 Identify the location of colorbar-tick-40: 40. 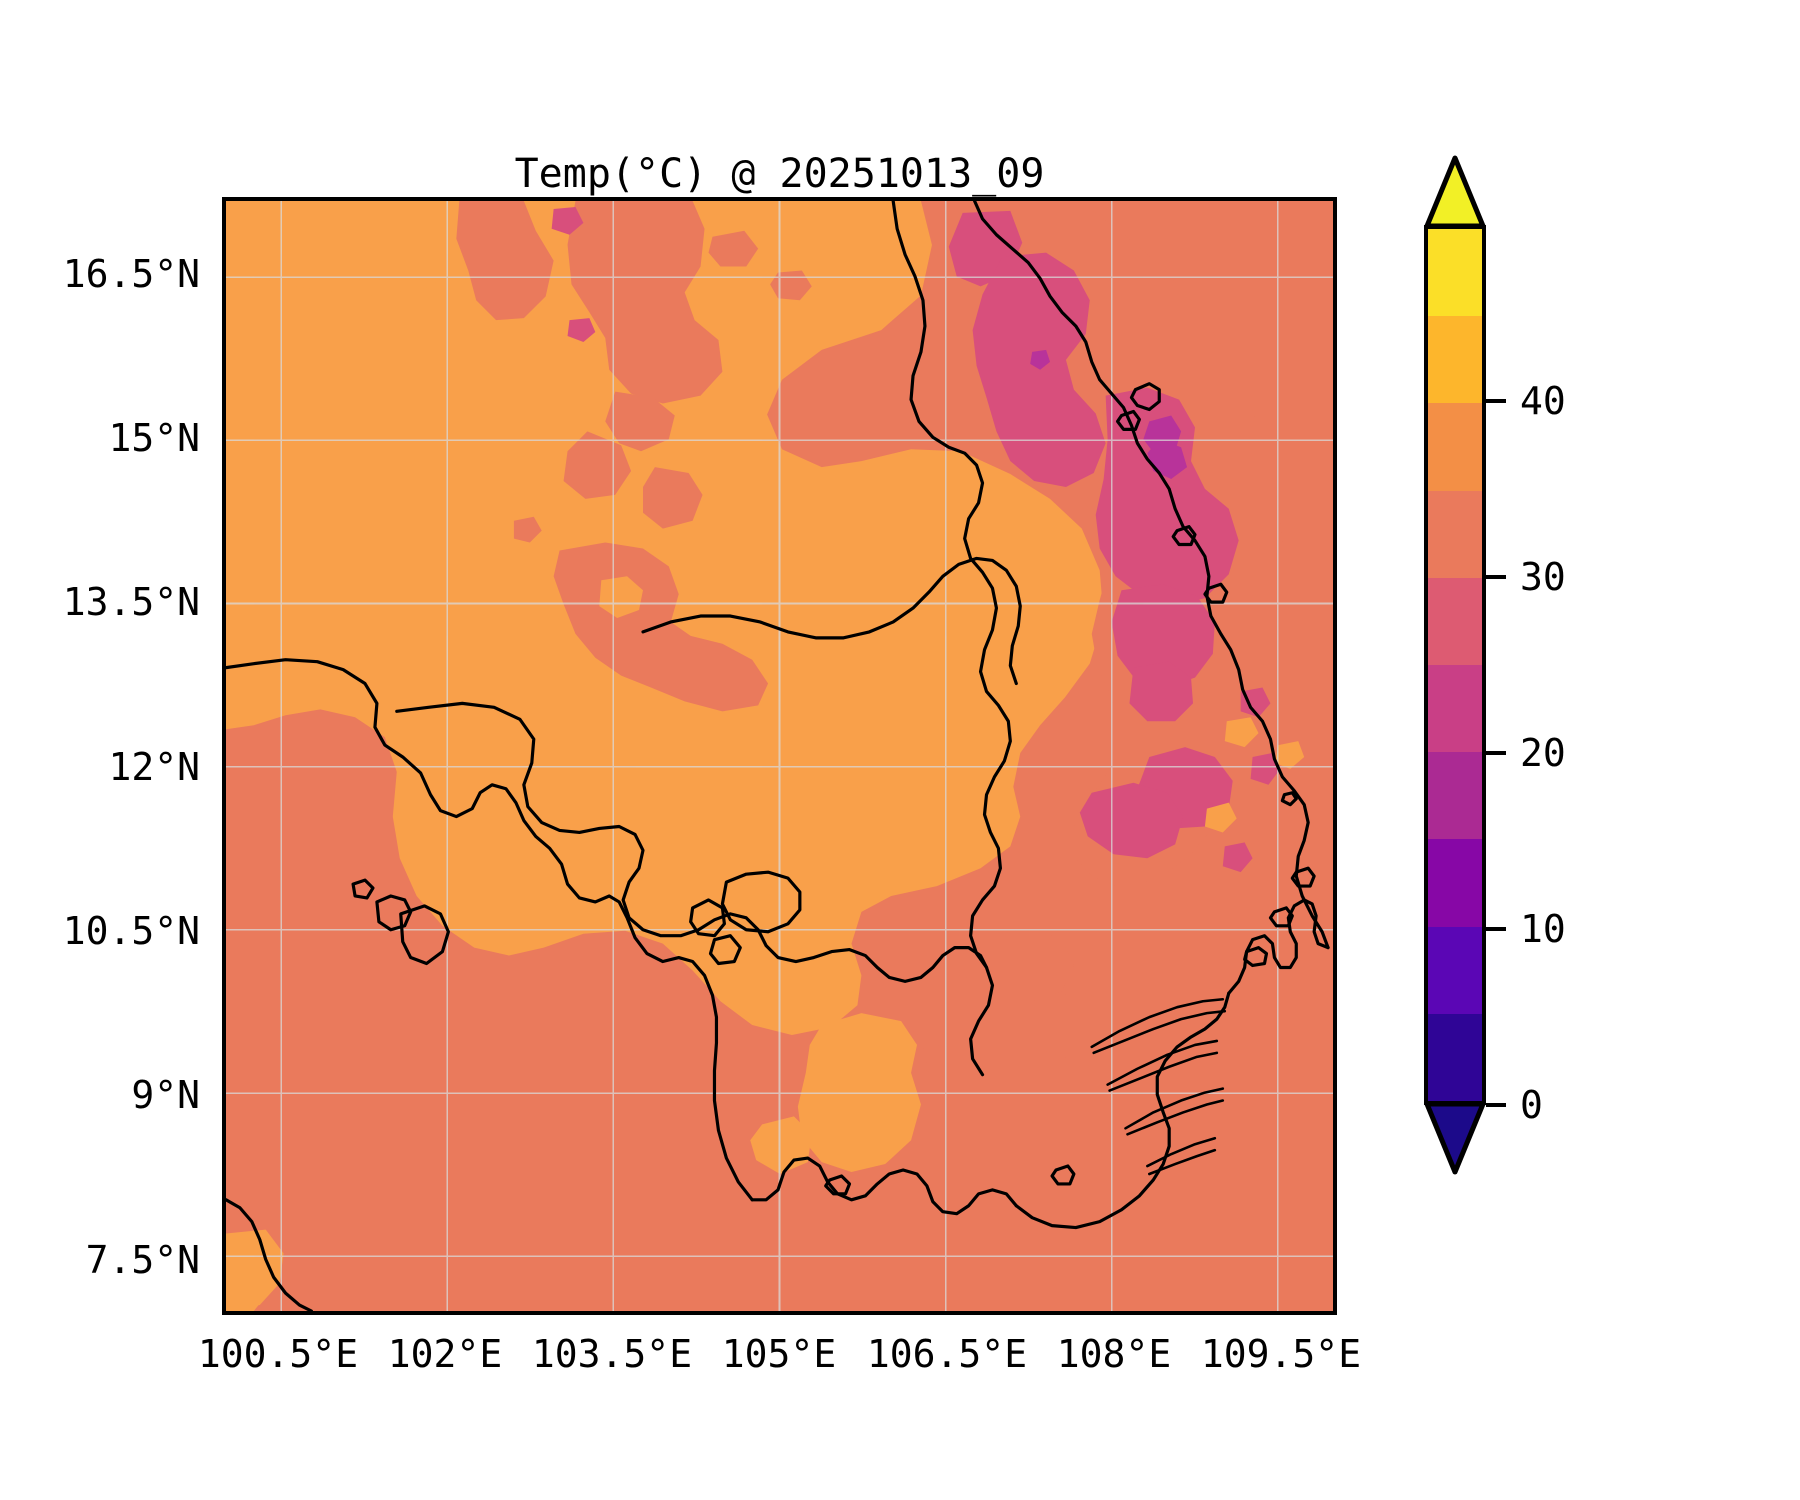
(1543, 401).